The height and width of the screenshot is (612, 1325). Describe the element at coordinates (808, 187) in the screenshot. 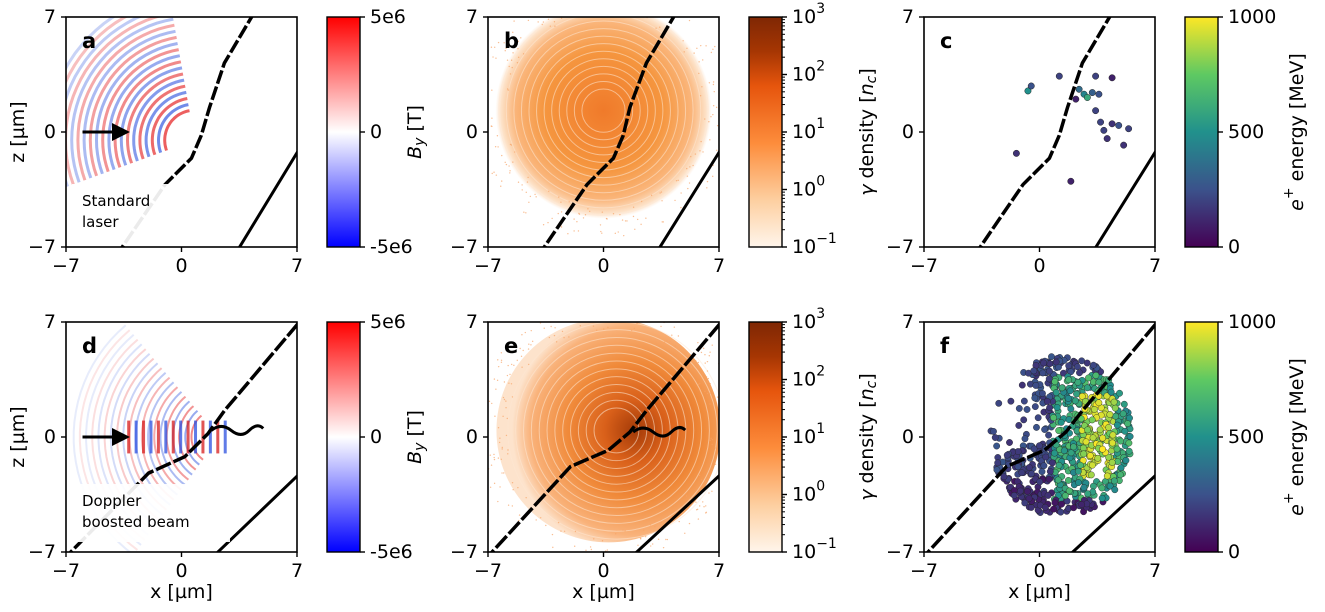

I see `colorbar-tick-label: 10⁰` at that location.